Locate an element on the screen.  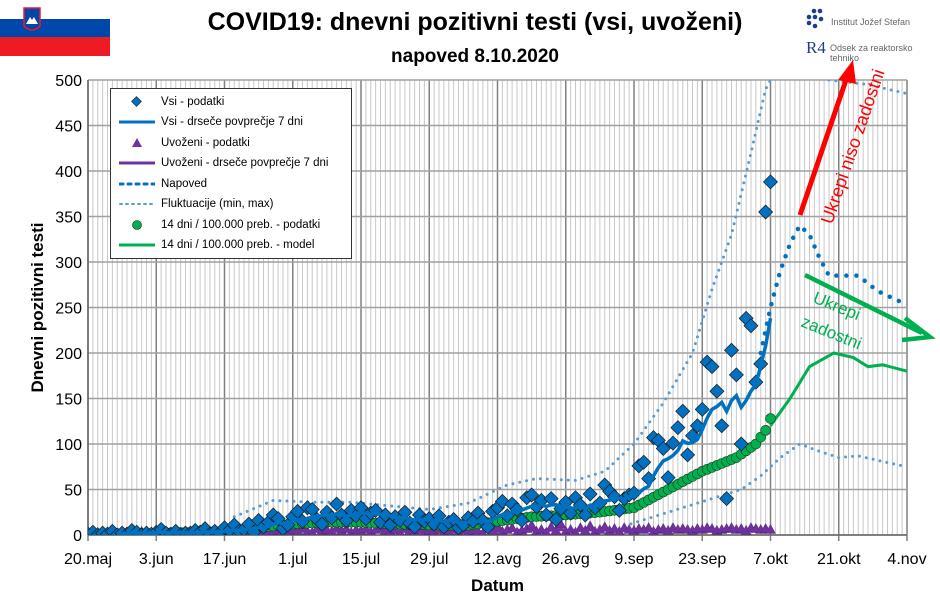
legend-label: 14 dni / 100.000 preb. - podatki is located at coordinates (241, 225).